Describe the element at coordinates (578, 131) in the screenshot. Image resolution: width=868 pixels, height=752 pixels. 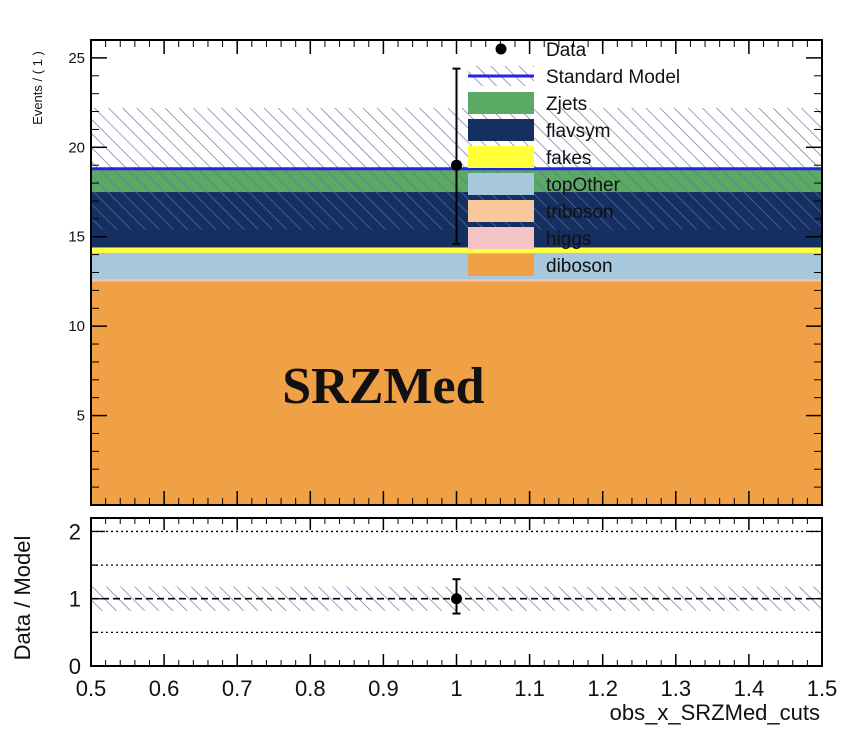
I see `legend-label-flavsym: flavsym` at that location.